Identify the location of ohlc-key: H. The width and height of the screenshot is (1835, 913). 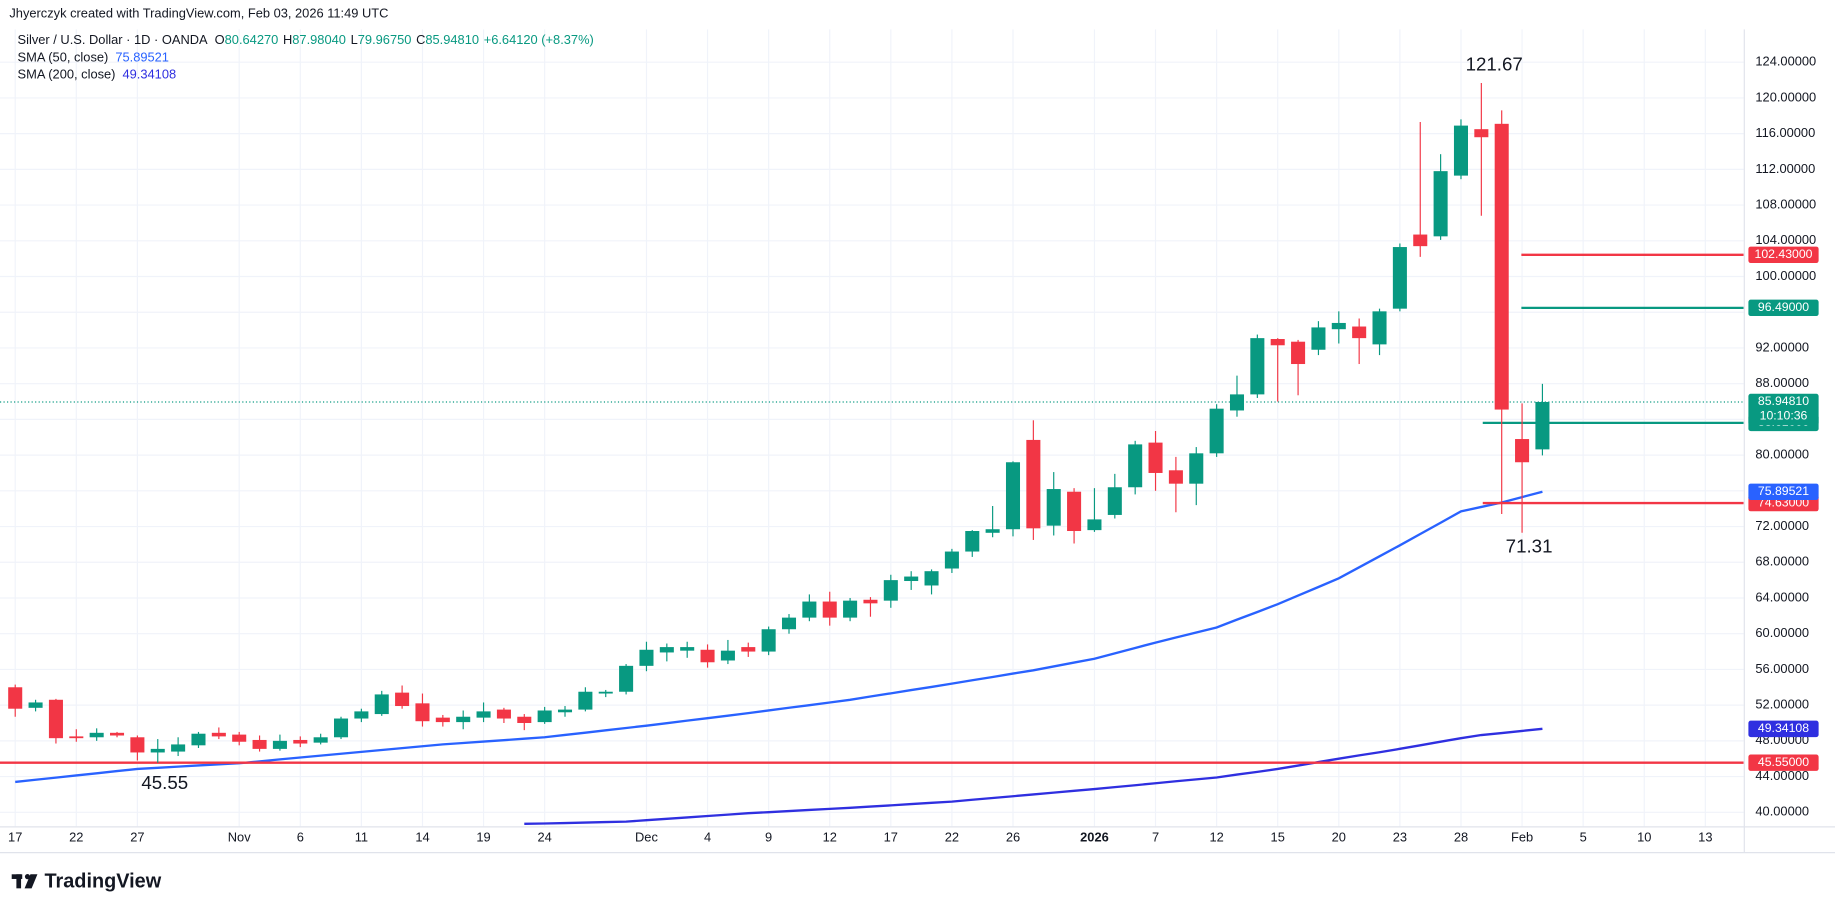
(287, 39).